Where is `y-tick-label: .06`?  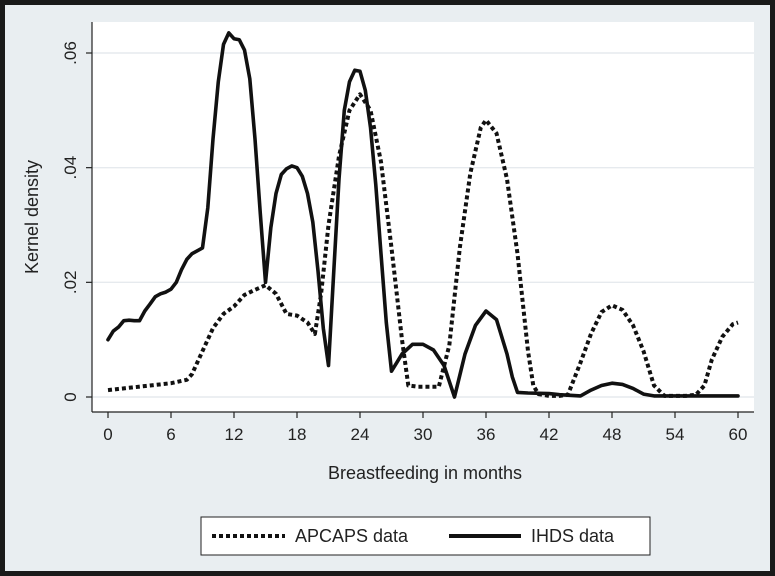
y-tick-label: .06 is located at coordinates (70, 53).